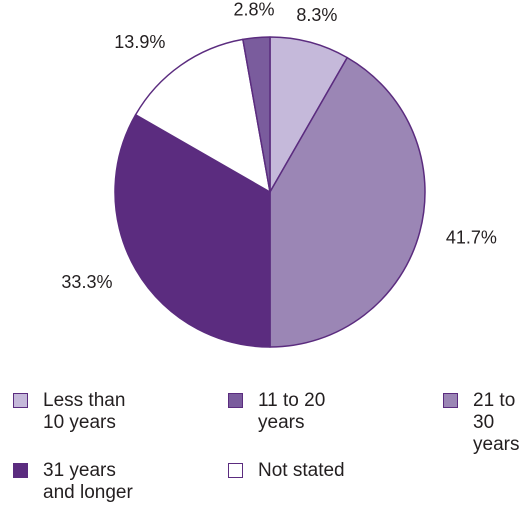 This screenshot has height=530, width=532. What do you see at coordinates (202, 115) in the screenshot?
I see `pie-slice-not-stated` at bounding box center [202, 115].